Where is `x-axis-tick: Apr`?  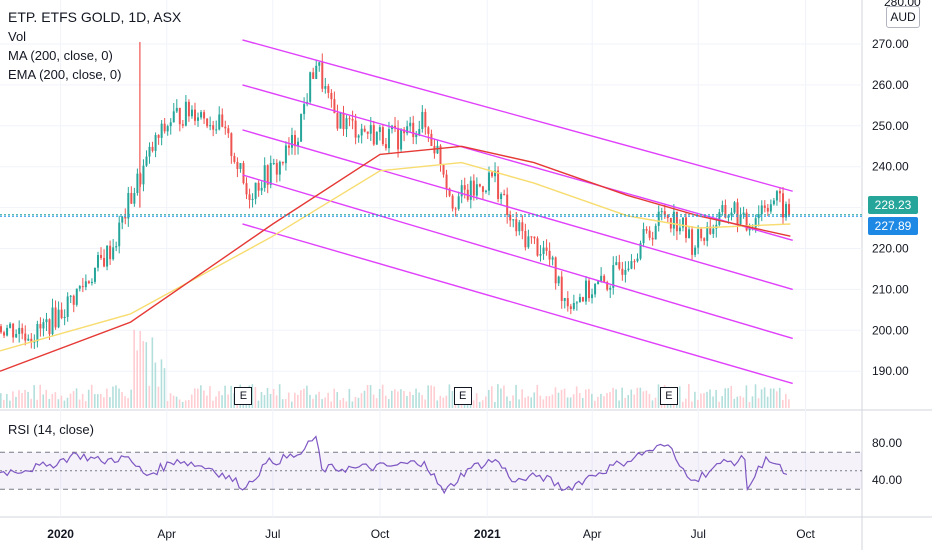 x-axis-tick: Apr is located at coordinates (592, 534).